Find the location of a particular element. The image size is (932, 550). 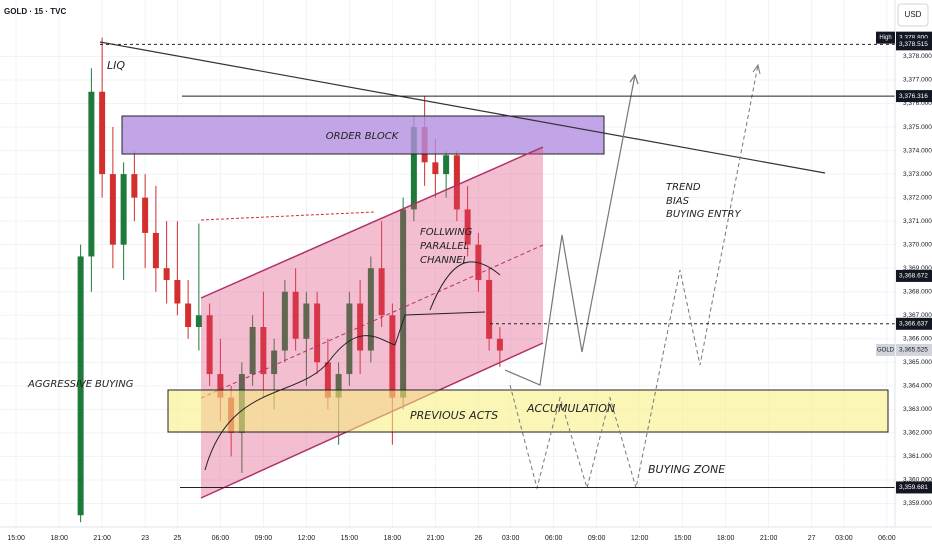

price-tag-name: High is located at coordinates (885, 38).